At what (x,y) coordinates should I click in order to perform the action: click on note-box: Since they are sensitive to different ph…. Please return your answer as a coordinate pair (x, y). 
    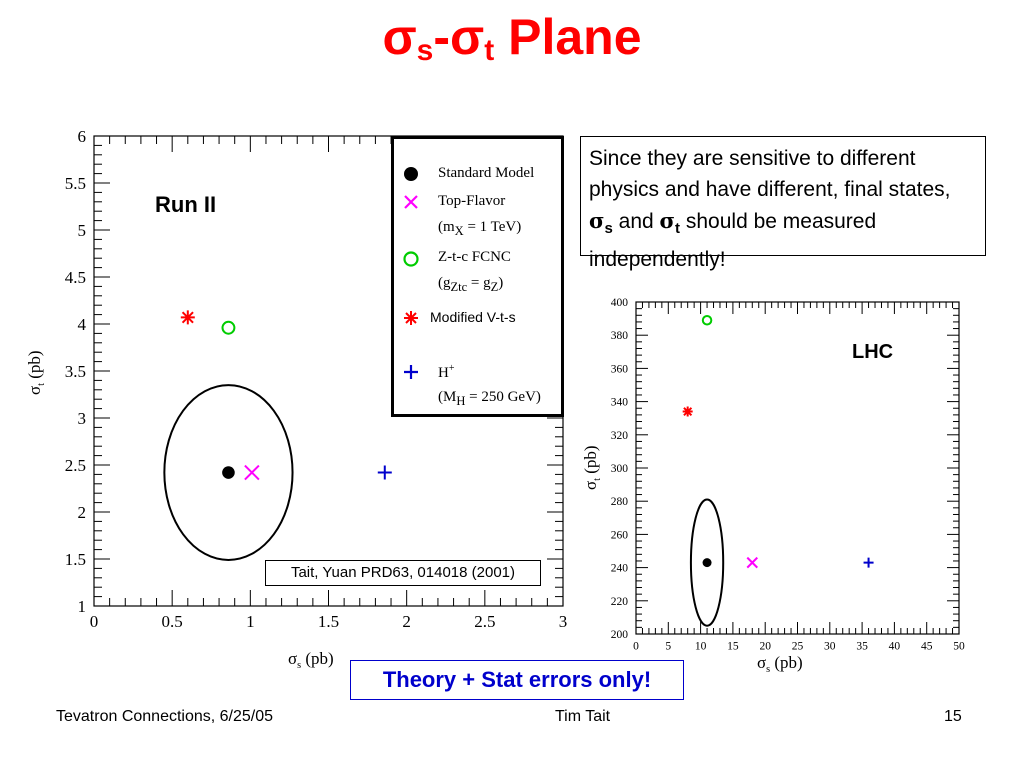
    Looking at the image, I should click on (783, 203).